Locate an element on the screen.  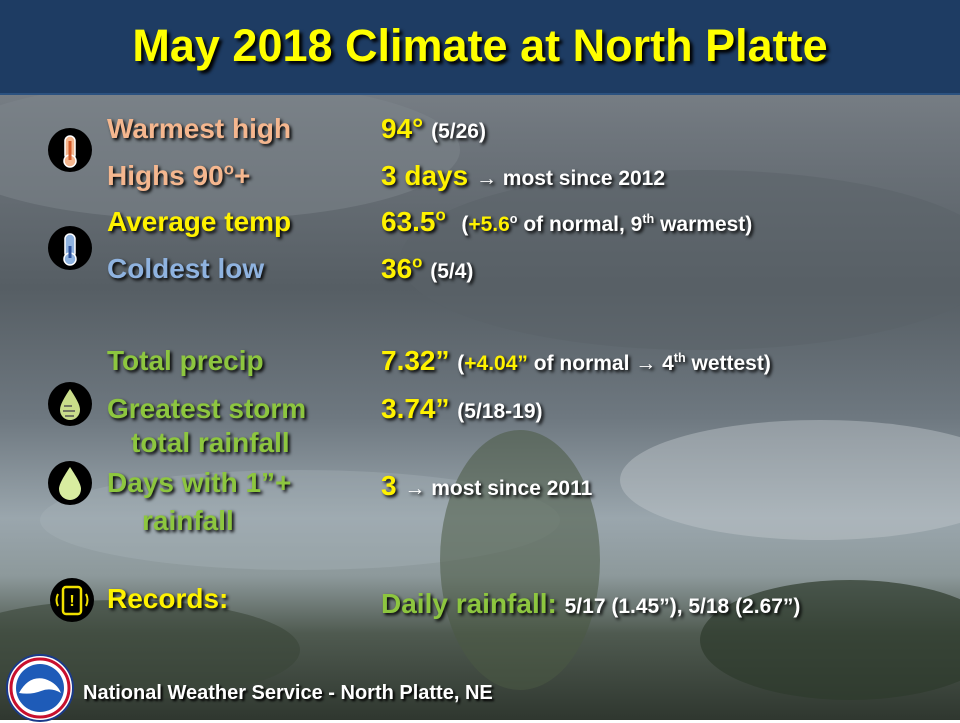
page-title: May 2018 Climate at North Platte is located at coordinates (480, 45).